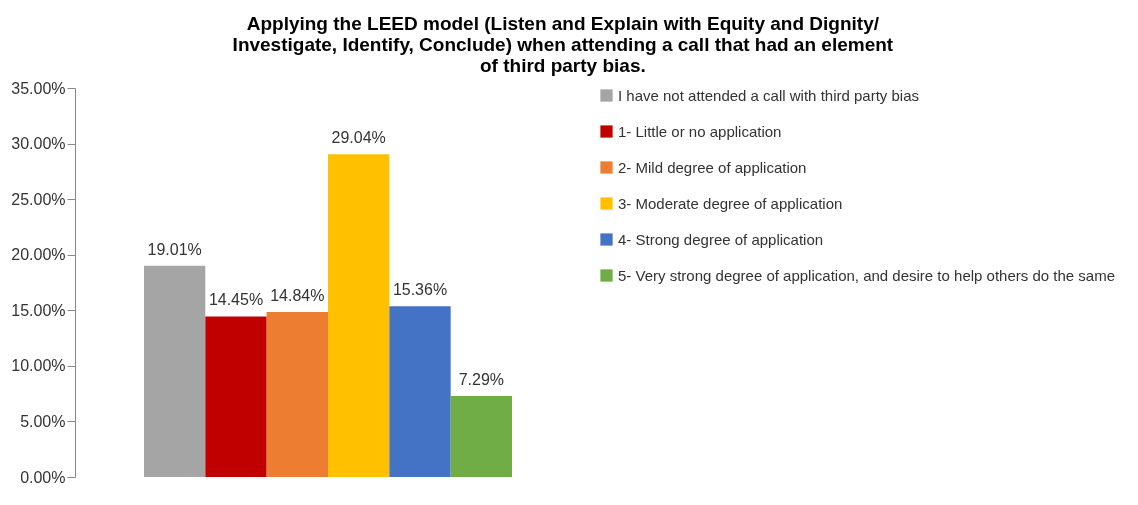  I want to click on legend-label: 4- Strong degree of application, so click(721, 239).